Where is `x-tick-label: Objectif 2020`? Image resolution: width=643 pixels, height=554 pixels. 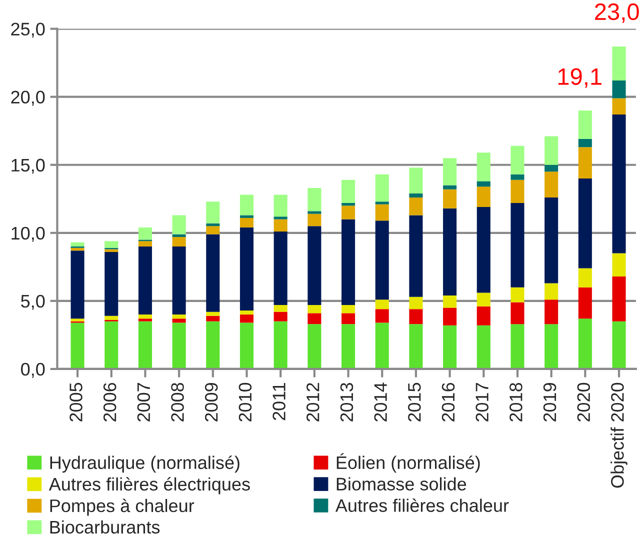
x-tick-label: Objectif 2020 is located at coordinates (619, 435).